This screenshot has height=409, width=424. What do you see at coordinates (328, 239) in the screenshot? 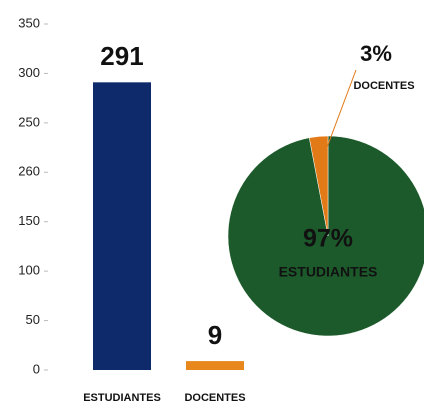
I see `slice-value-label: 97%` at bounding box center [328, 239].